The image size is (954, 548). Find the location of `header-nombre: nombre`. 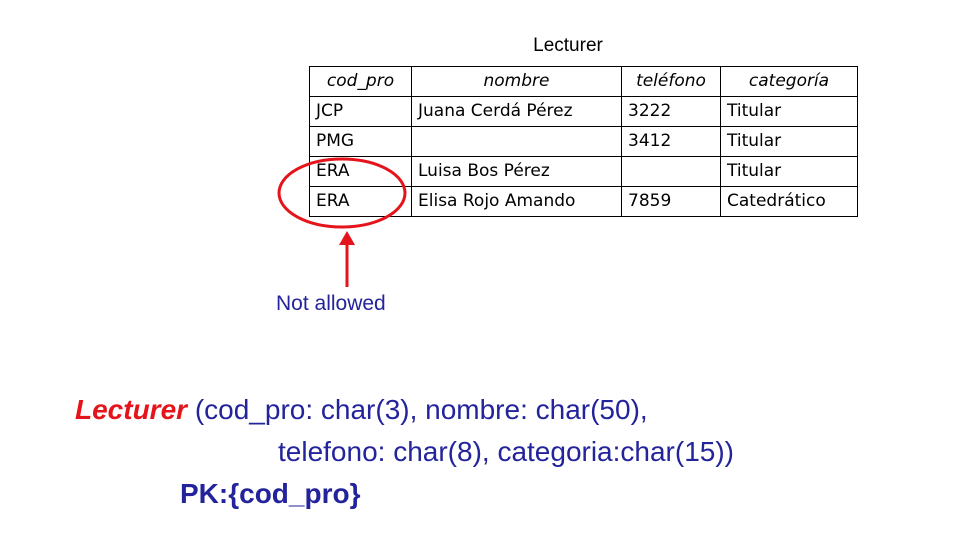

header-nombre: nombre is located at coordinates (516, 81).